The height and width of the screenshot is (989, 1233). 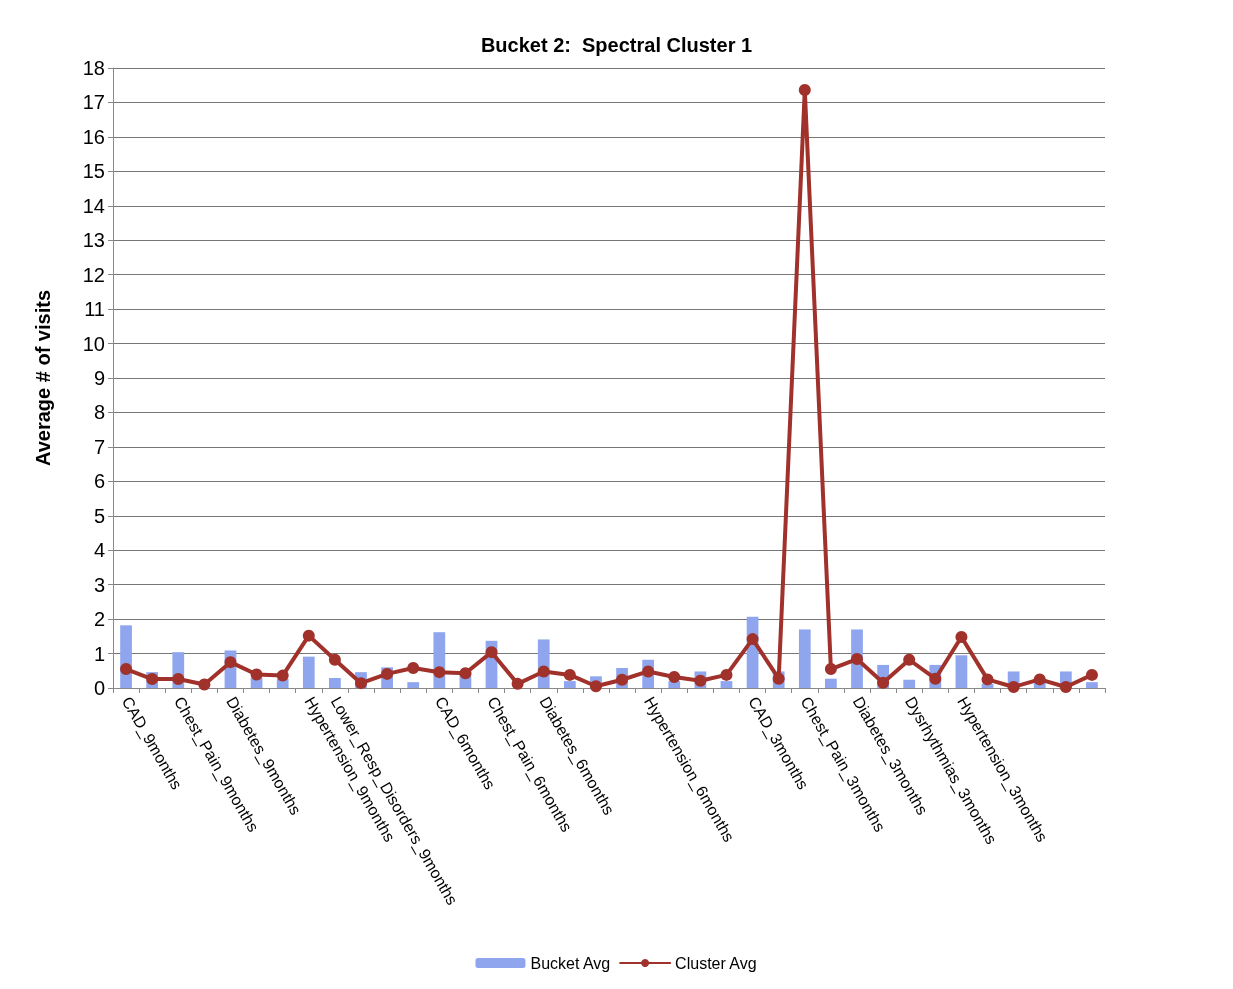 What do you see at coordinates (93, 274) in the screenshot?
I see `y-tick-label: 12` at bounding box center [93, 274].